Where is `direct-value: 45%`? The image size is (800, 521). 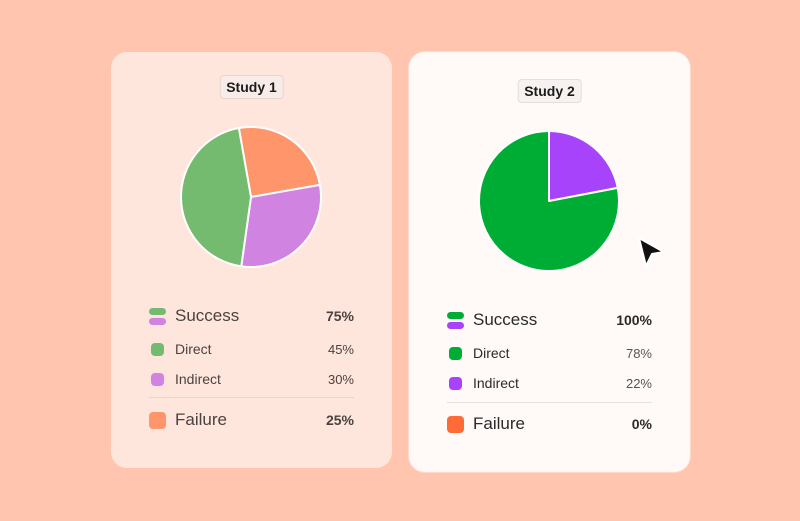
direct-value: 45% is located at coordinates (340, 349).